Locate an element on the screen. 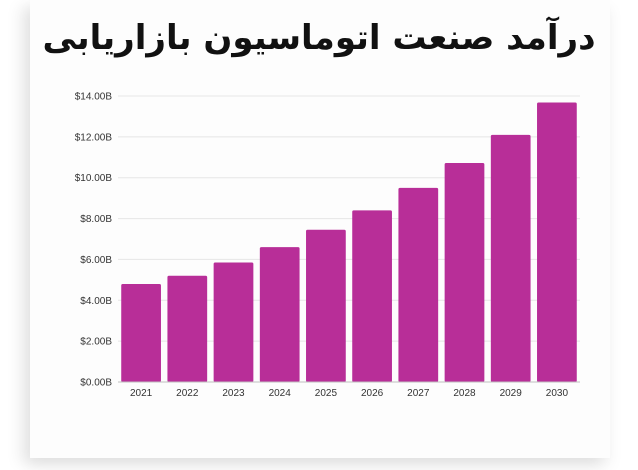  bar-2024 is located at coordinates (279, 314).